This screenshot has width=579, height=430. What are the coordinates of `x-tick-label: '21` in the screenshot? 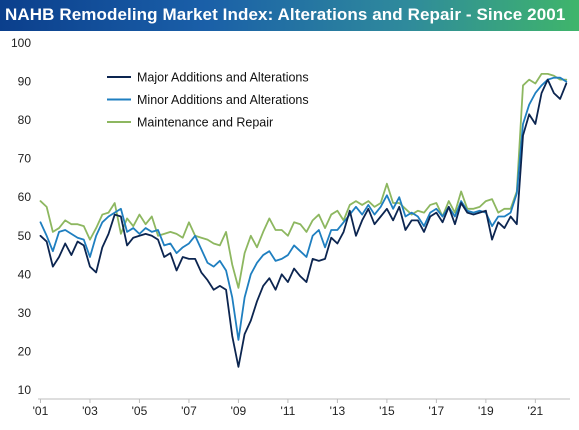 It's located at (536, 411).